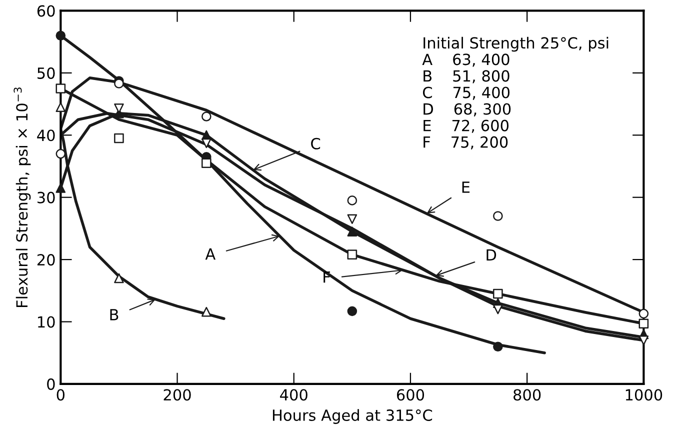  Describe the element at coordinates (315, 144) in the screenshot. I see `annotation: C` at that location.